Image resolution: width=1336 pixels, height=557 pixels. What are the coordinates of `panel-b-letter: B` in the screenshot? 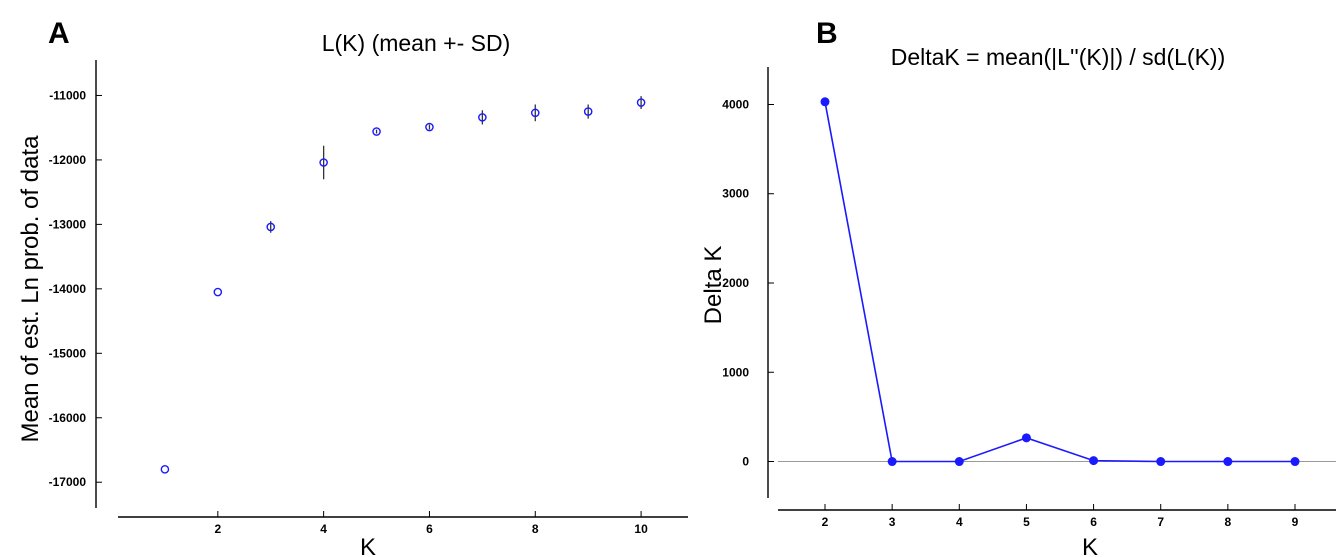 It's located at (827, 33).